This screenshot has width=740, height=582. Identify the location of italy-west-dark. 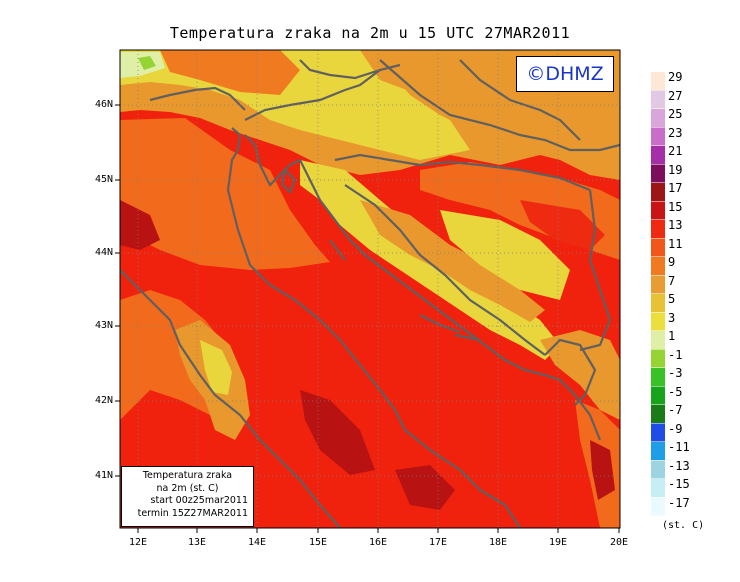
(140, 225).